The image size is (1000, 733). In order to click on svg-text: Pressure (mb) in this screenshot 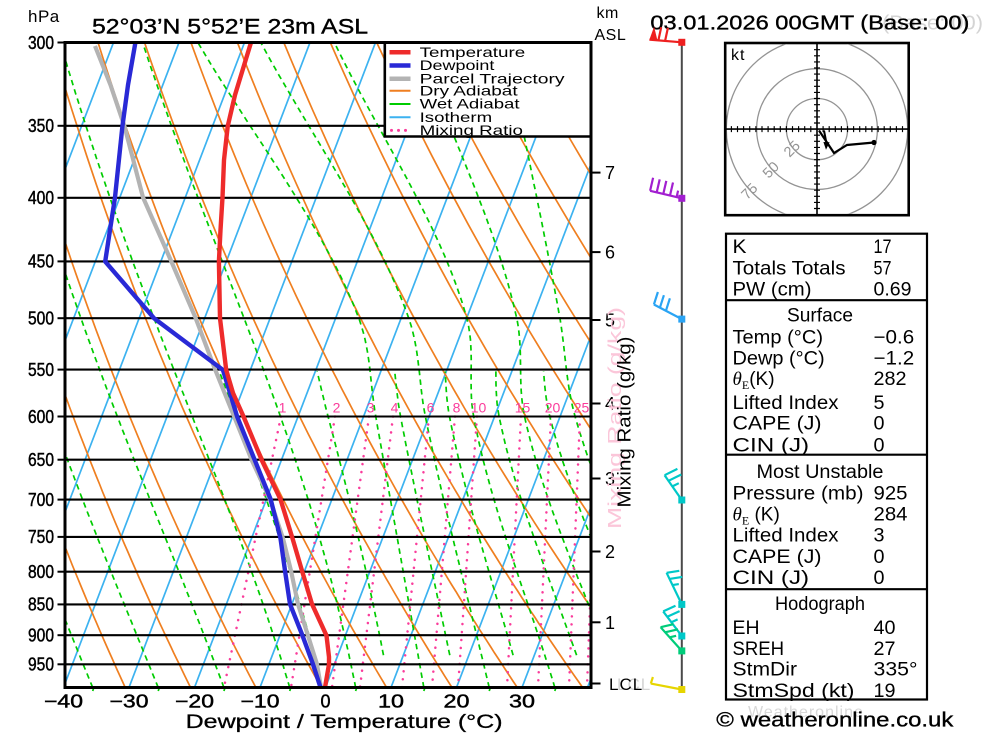, I will do `click(798, 494)`.